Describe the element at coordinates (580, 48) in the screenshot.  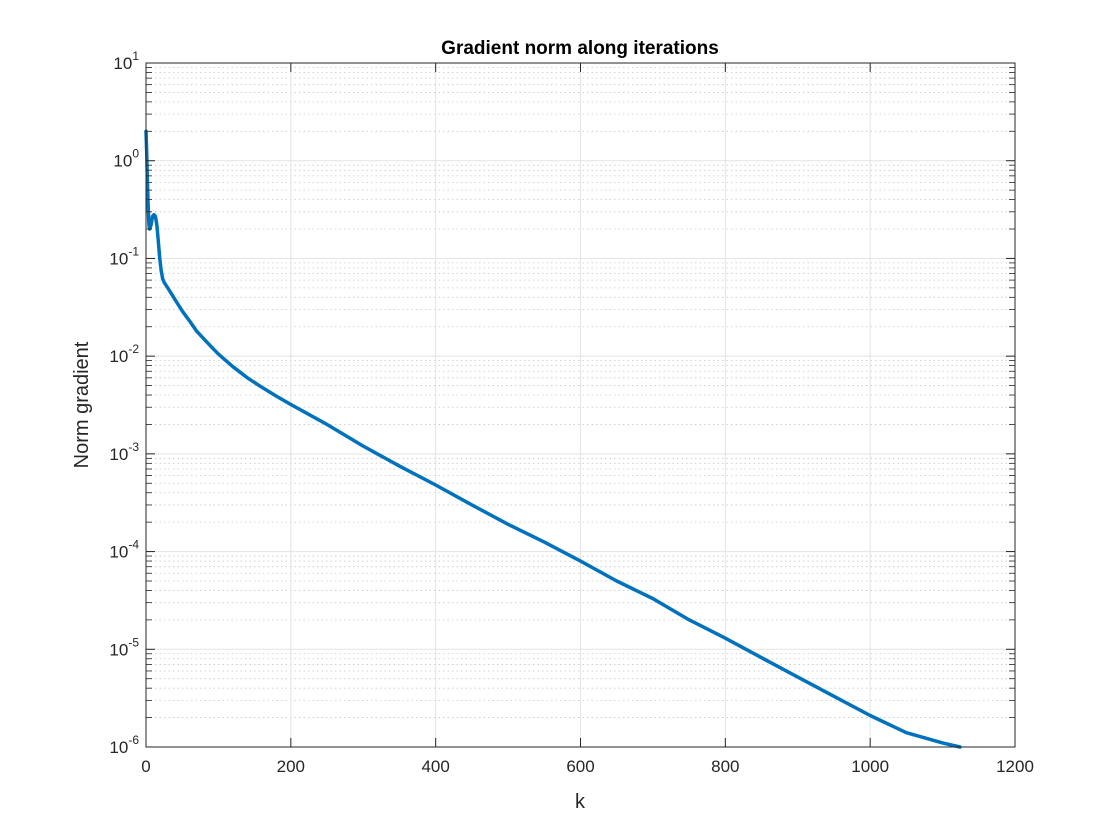
I see `chart-title: Gradient norm along iterations` at that location.